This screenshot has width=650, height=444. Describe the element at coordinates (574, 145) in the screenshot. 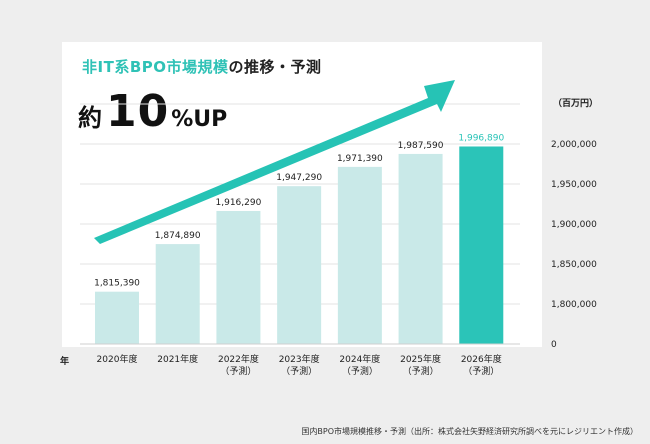

I see `y-tick-label: 2,000,000` at that location.